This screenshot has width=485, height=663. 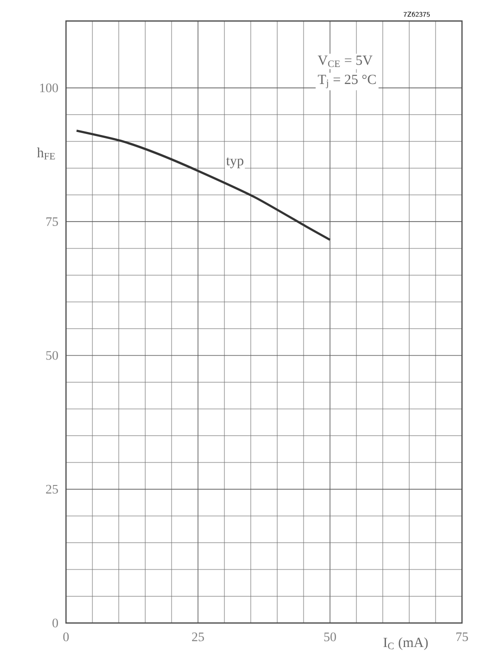 I want to click on line-series, so click(x=203, y=185).